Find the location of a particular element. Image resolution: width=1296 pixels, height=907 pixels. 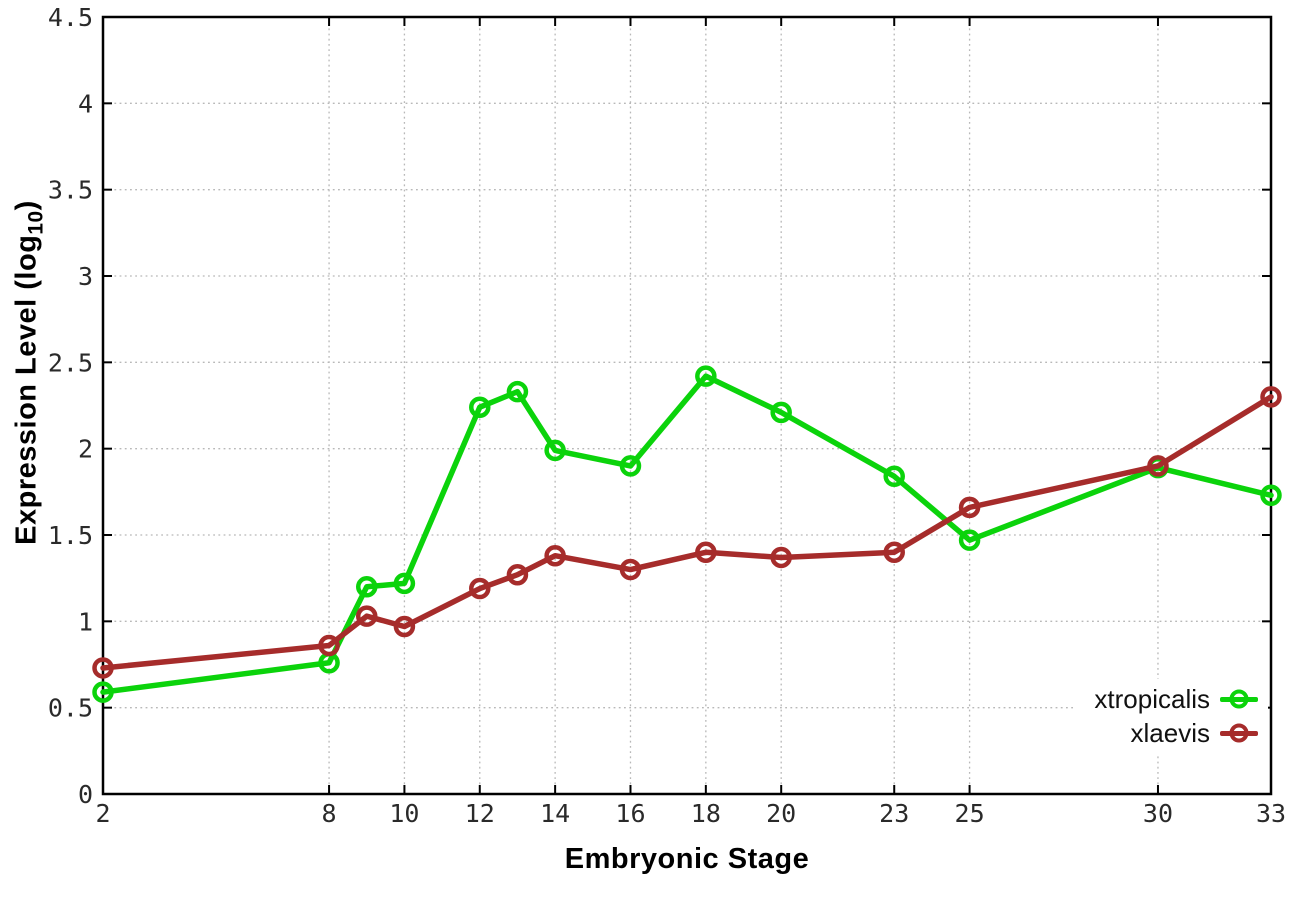

legend-ring-sample-xlaevis is located at coordinates (1239, 733).